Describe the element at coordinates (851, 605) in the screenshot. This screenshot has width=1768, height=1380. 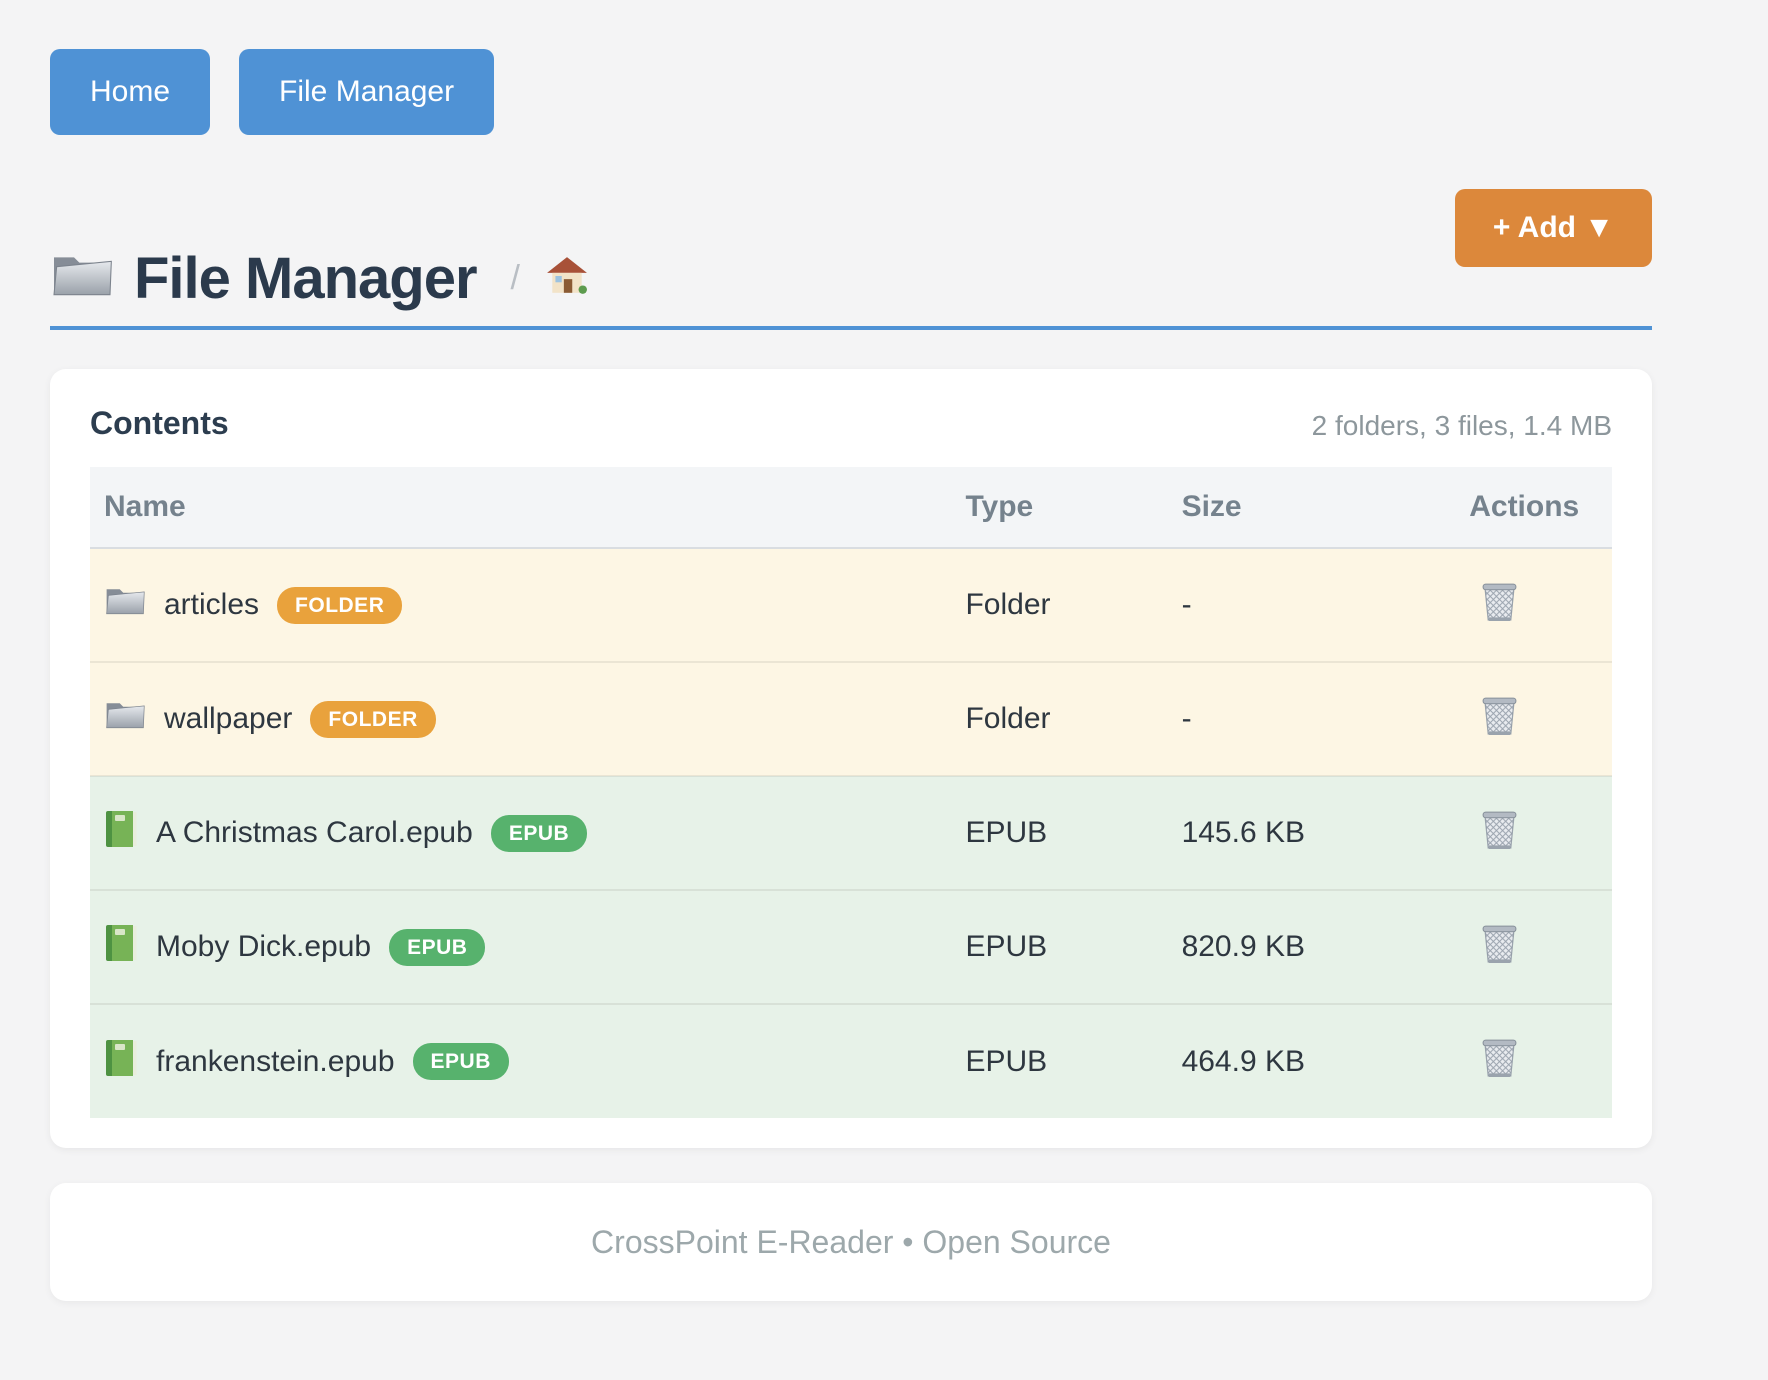
I see `table-row: articles FOLDER Folder -` at that location.